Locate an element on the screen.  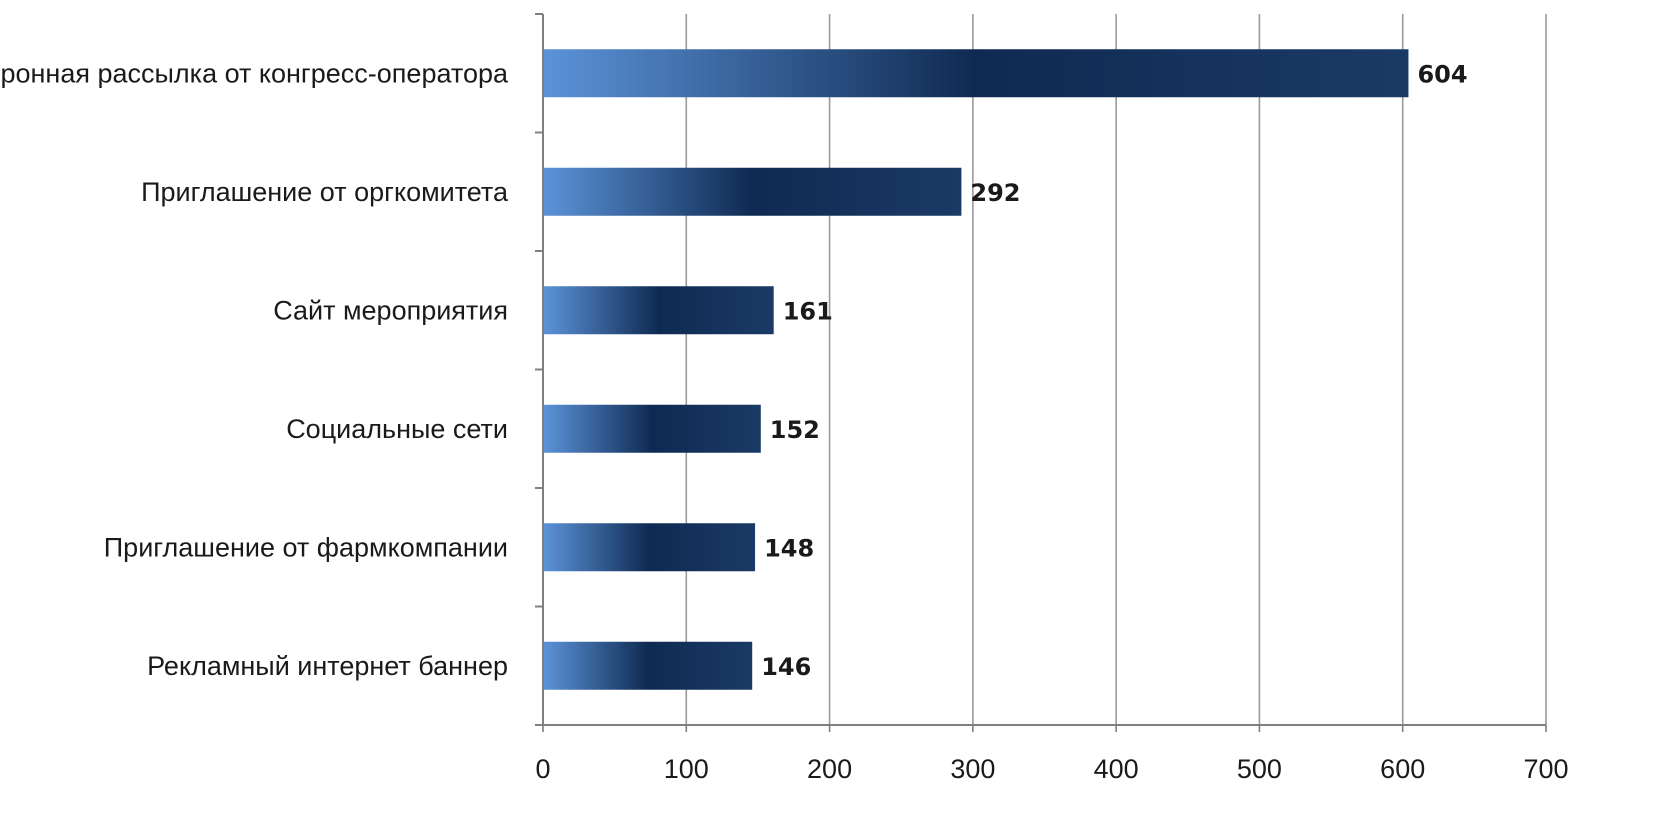
x-tick-label: 300 is located at coordinates (972, 769).